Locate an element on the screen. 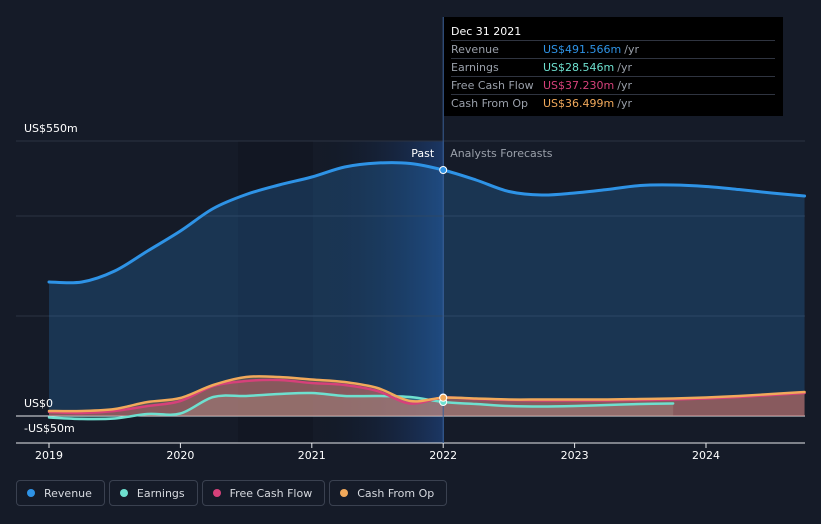 This screenshot has width=821, height=524. y-axis-label-bottom: -US$50m is located at coordinates (49, 428).